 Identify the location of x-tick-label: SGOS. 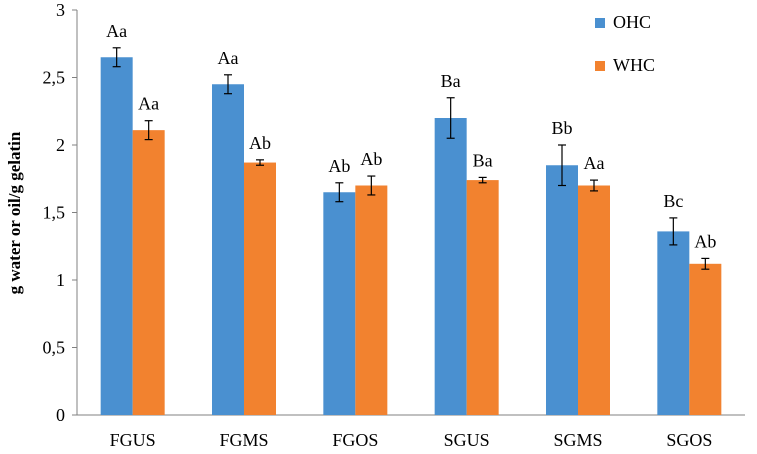
(689, 440).